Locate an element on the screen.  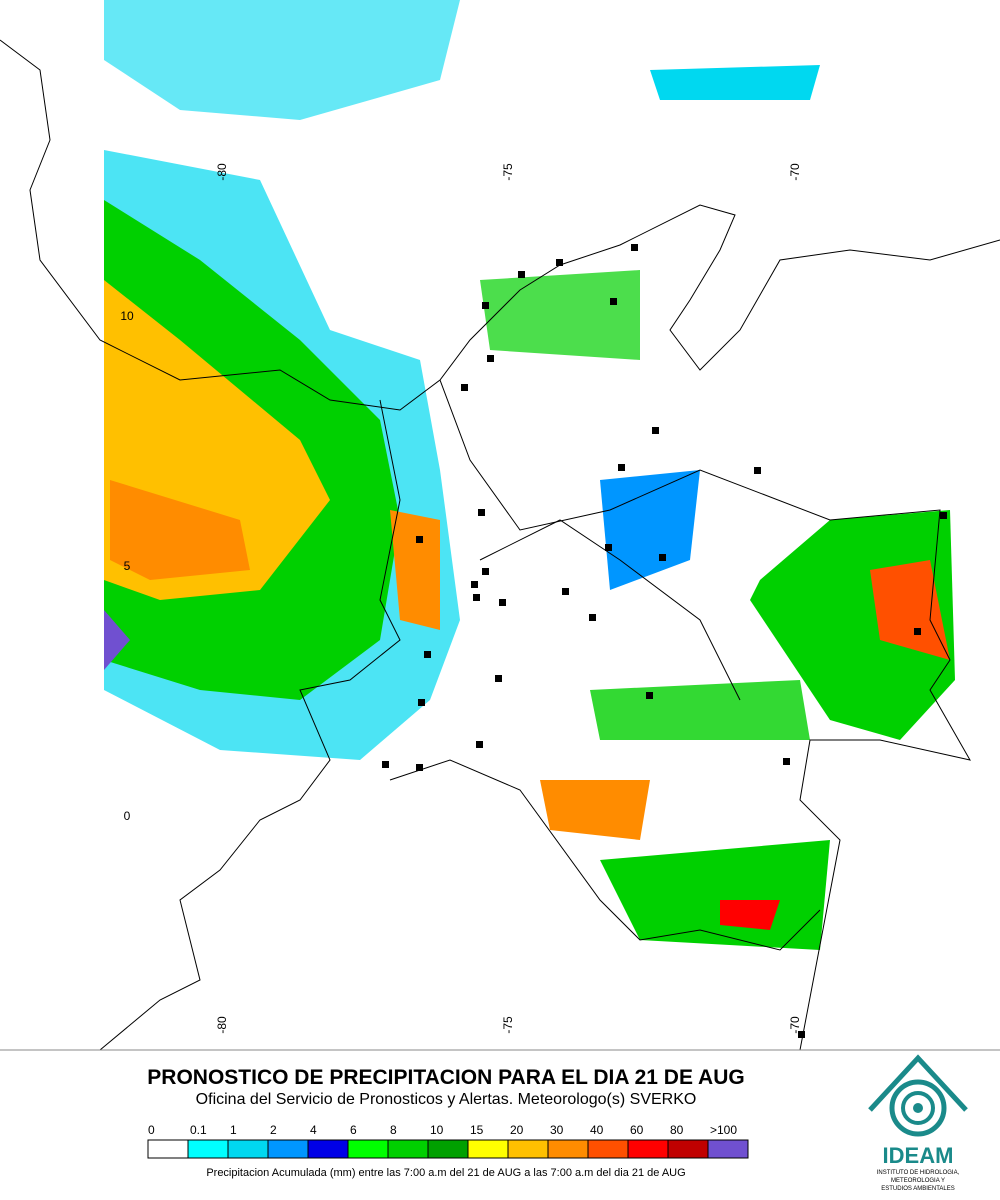
legend-label: 1 is located at coordinates (233, 1130).